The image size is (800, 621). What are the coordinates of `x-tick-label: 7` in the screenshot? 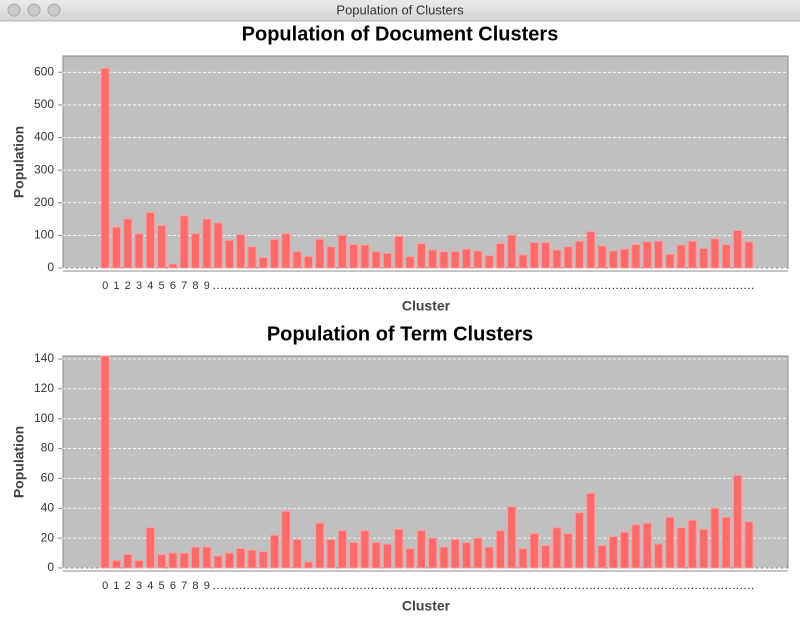 It's located at (184, 286).